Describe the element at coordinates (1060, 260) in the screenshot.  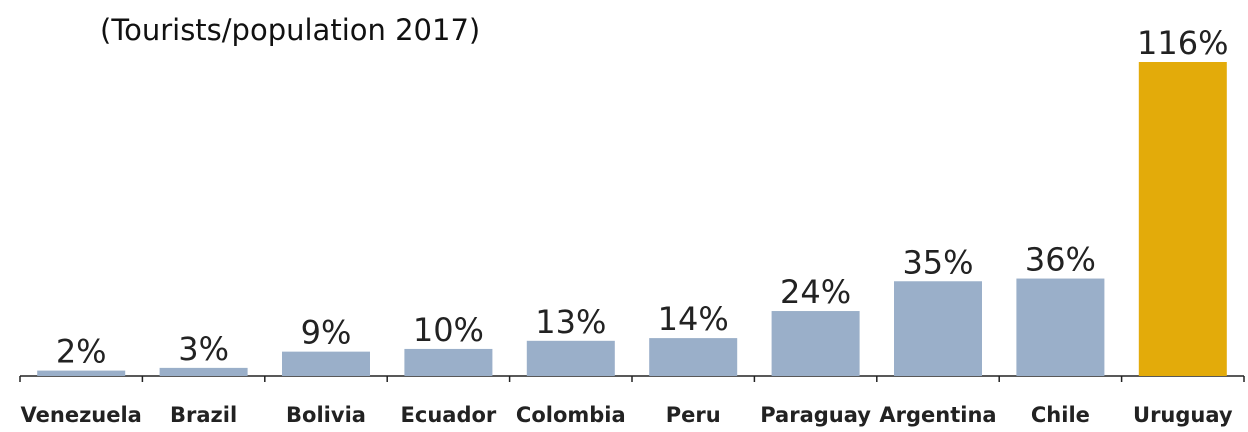
I see `value-label: 36%` at that location.